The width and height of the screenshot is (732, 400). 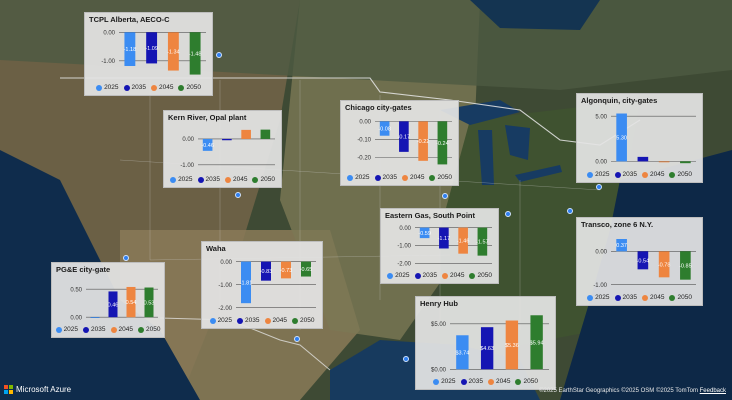 I want to click on data-label: -0.65, so click(x=306, y=270).